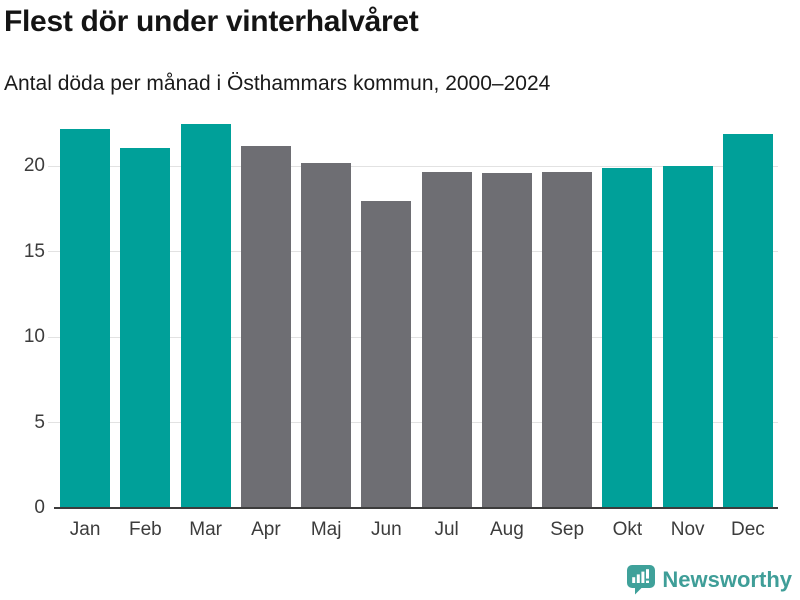  Describe the element at coordinates (687, 529) in the screenshot. I see `x-tick-label-nov: Nov` at that location.